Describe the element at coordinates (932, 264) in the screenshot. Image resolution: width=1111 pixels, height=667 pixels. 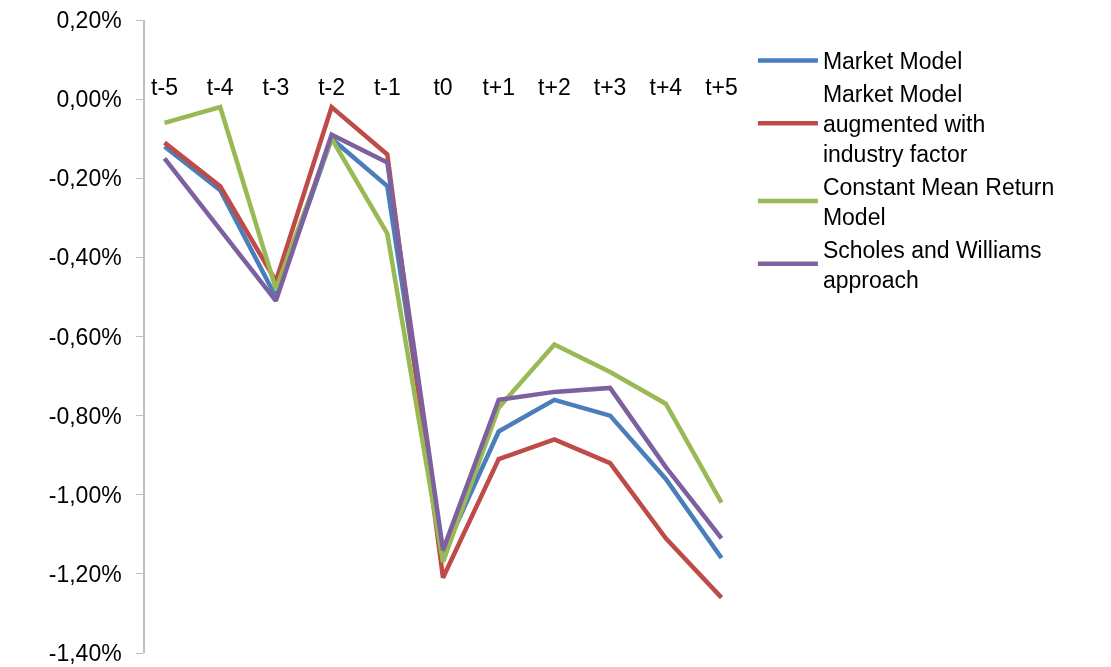
I see `legend-label: Scholes and Williams approach` at that location.